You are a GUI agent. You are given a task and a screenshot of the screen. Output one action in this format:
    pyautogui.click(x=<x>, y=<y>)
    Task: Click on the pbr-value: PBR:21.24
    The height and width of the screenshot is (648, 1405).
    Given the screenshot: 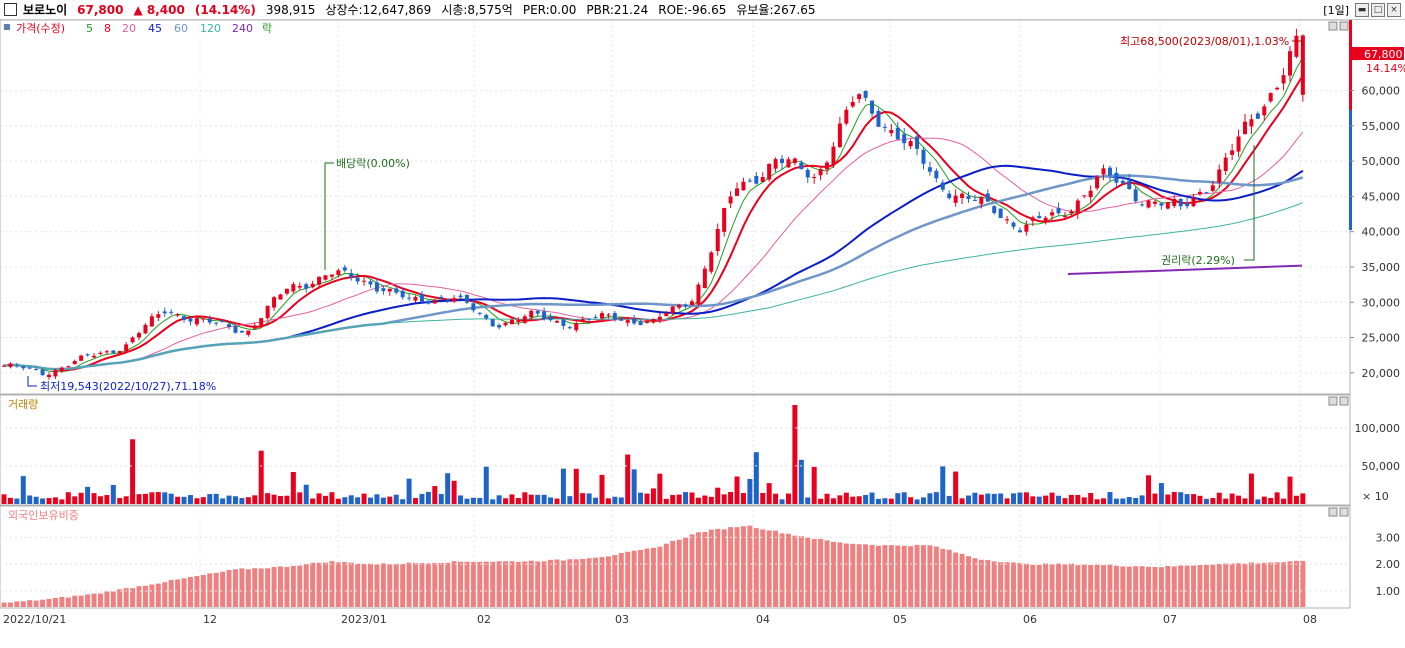 What is the action you would take?
    pyautogui.click(x=617, y=9)
    